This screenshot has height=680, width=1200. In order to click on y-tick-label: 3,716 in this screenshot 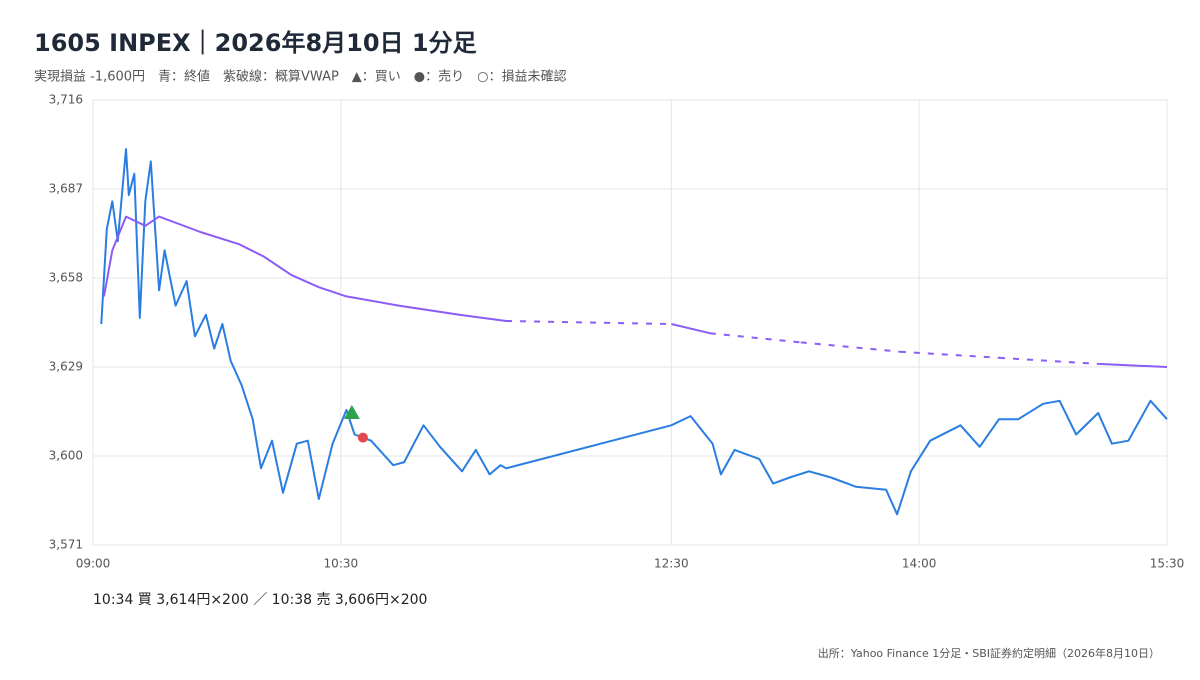, I will do `click(66, 100)`.